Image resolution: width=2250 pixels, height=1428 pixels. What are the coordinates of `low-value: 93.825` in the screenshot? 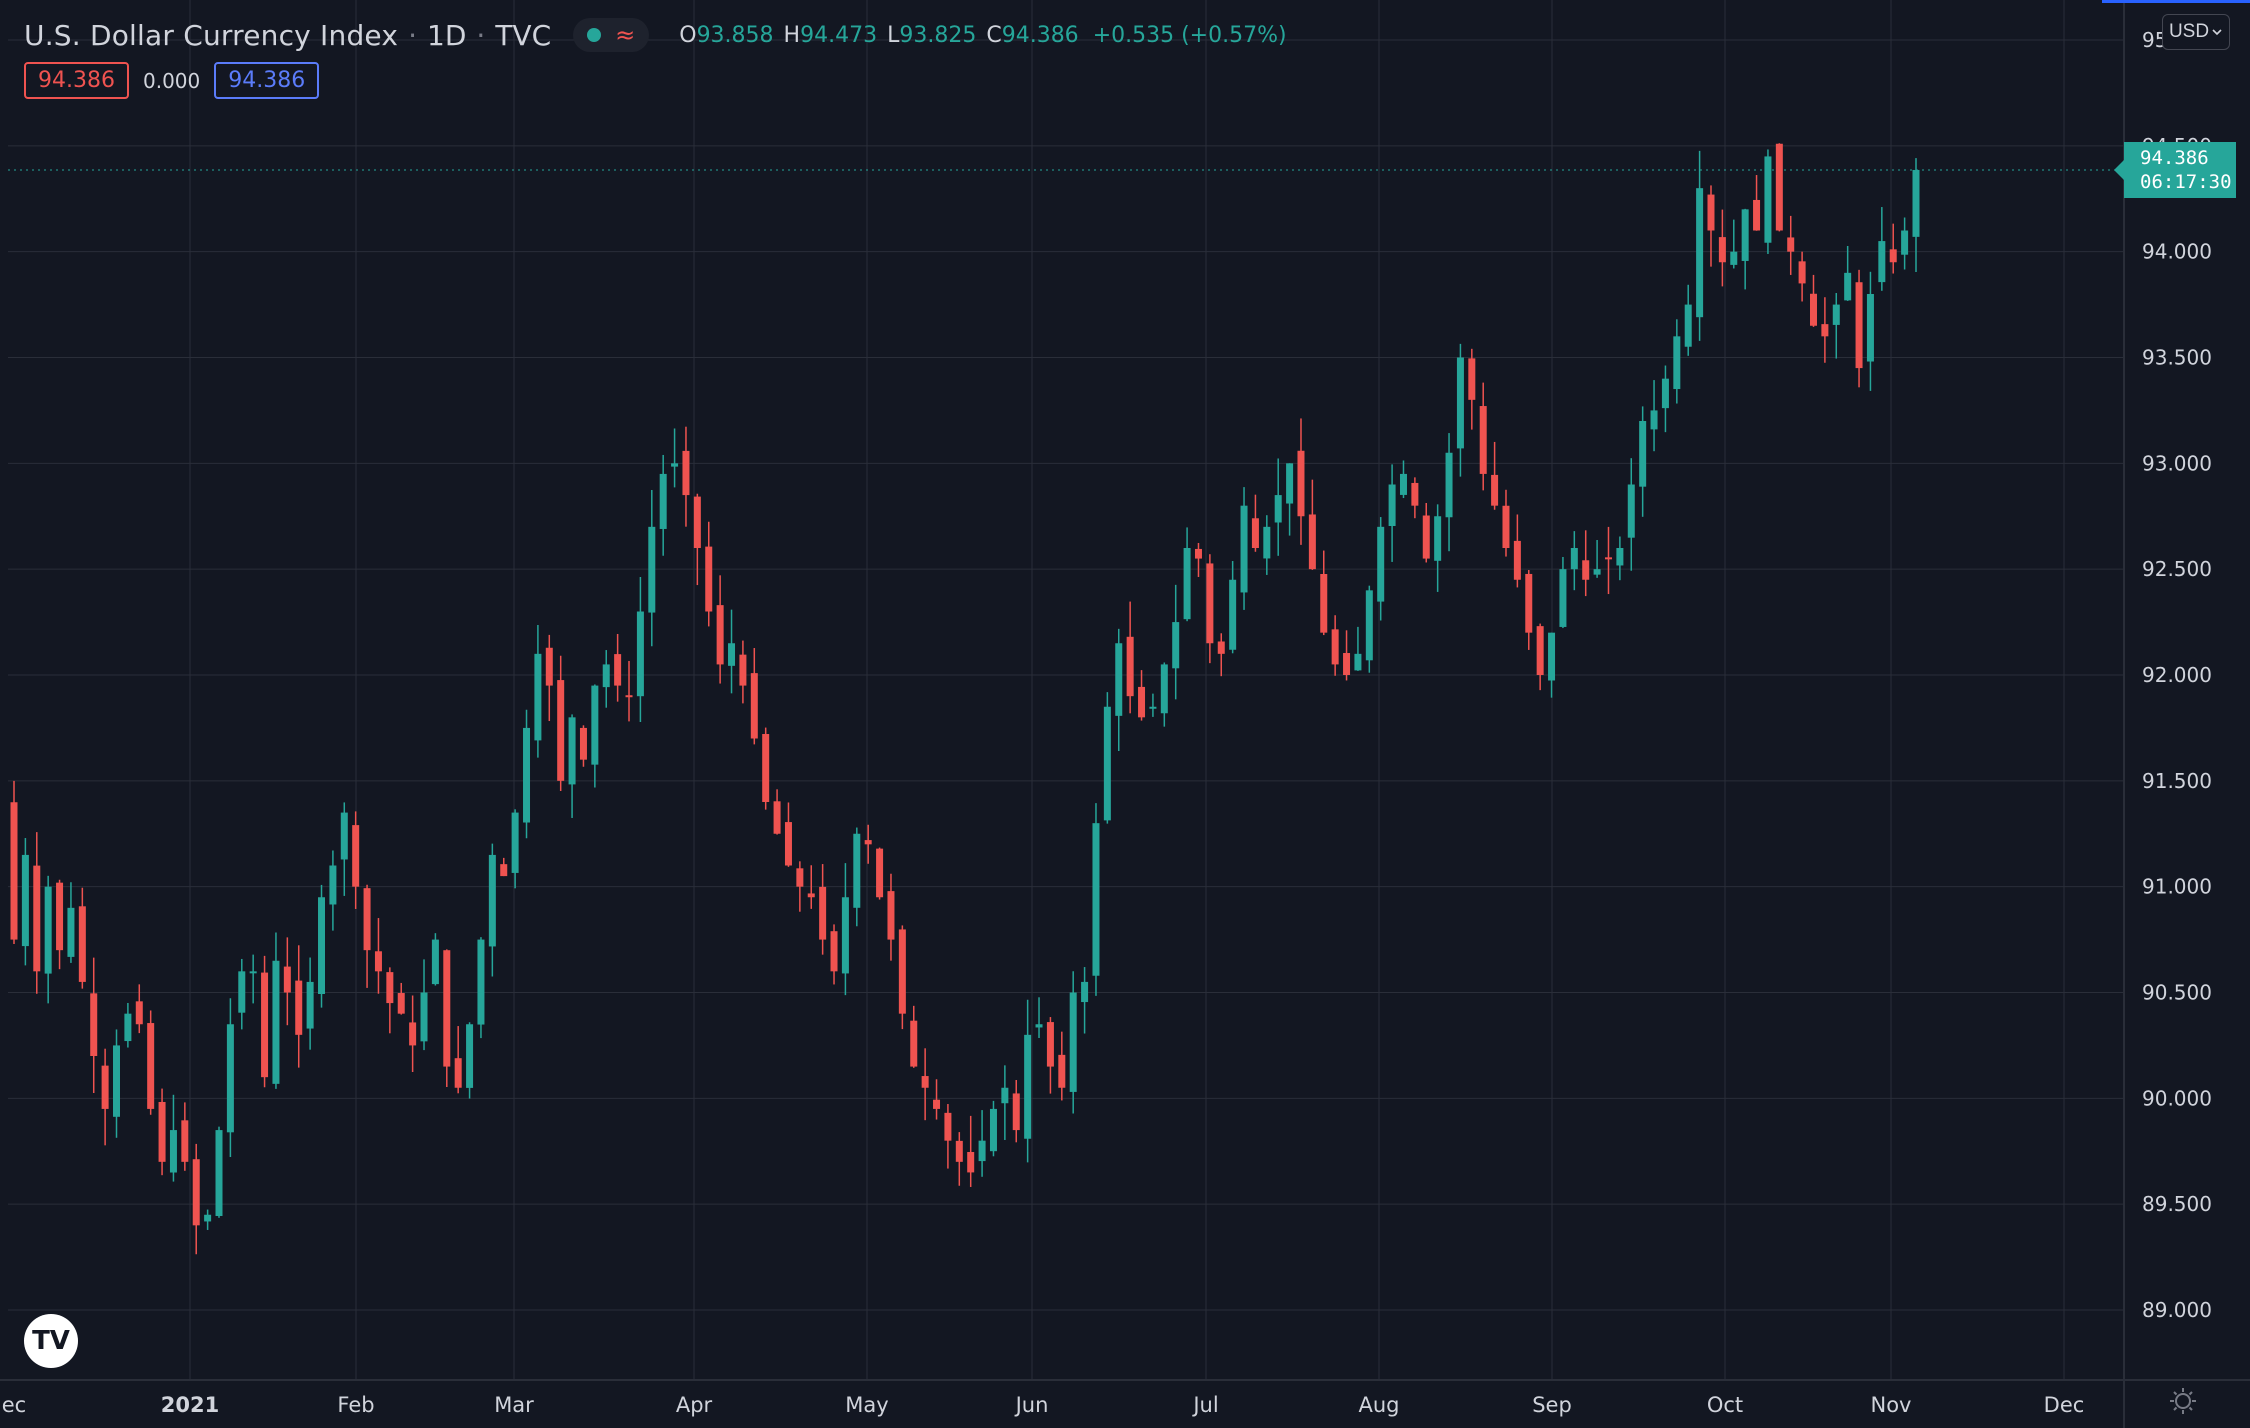 It's located at (938, 35).